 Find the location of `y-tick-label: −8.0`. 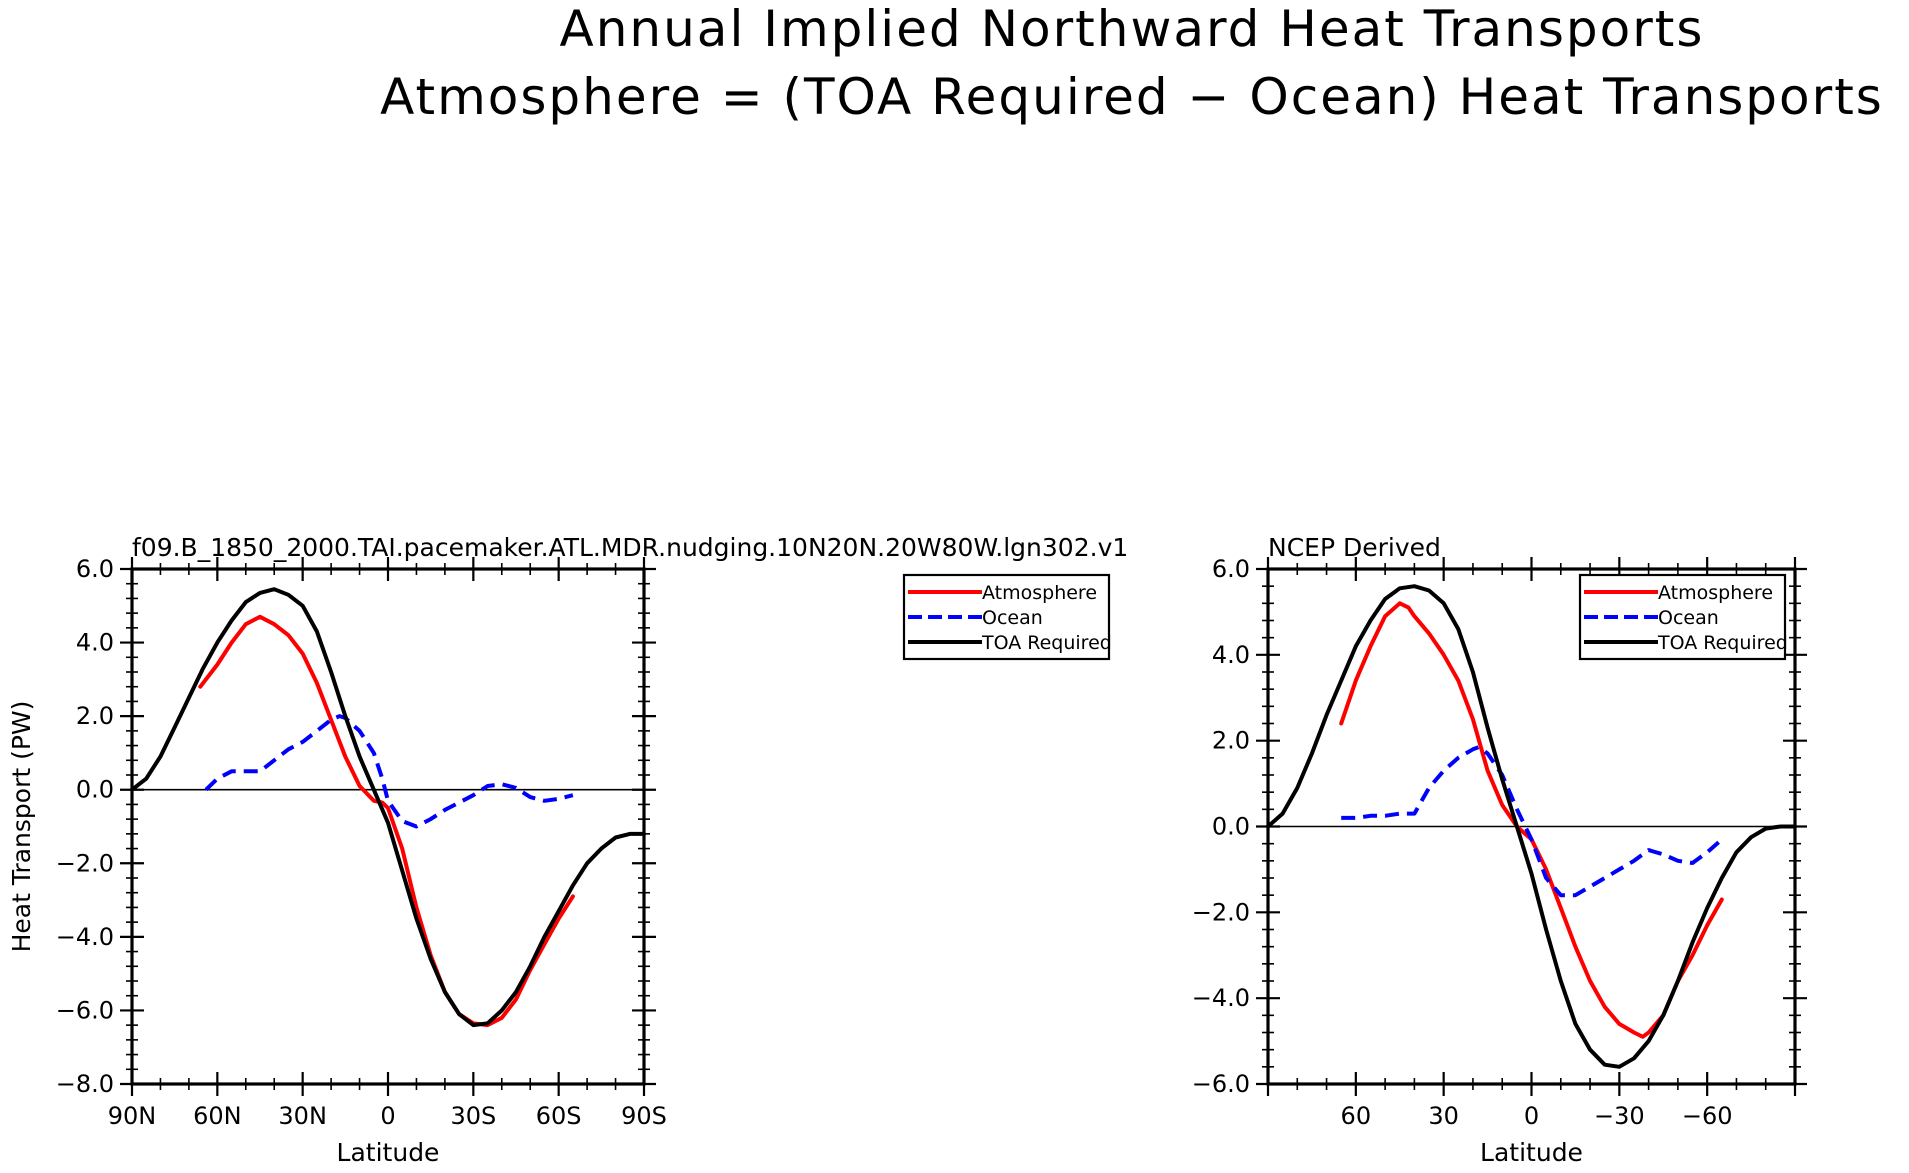

y-tick-label: −8.0 is located at coordinates (85, 1084).